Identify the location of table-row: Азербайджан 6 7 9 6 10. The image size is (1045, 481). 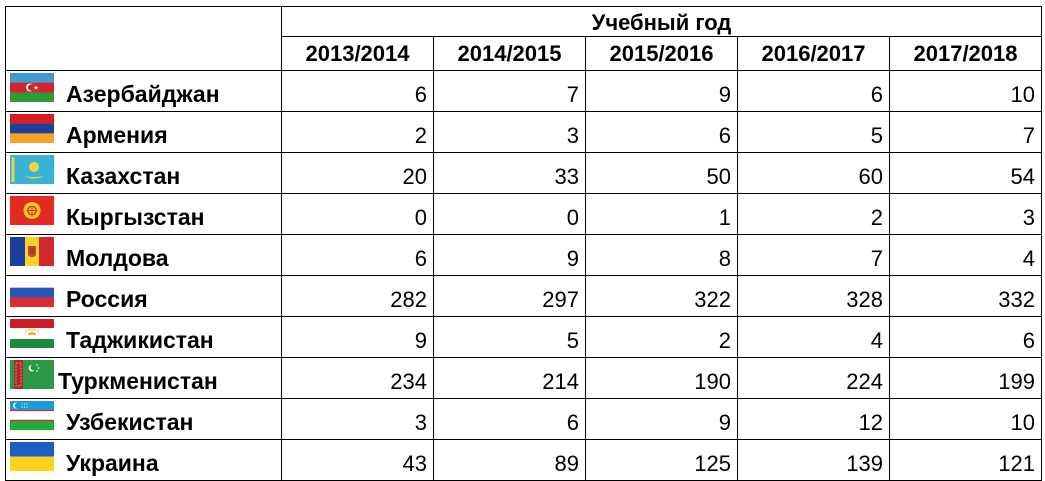
(523, 91).